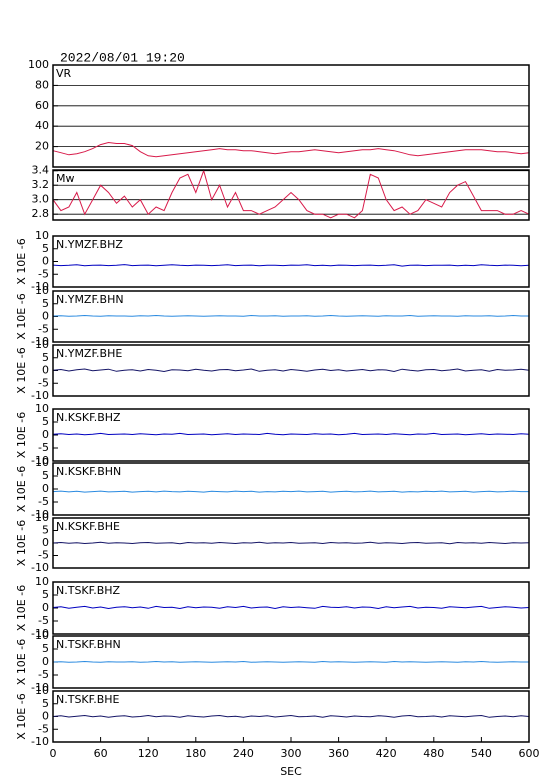 This screenshot has height=781, width=554. What do you see at coordinates (89, 244) in the screenshot?
I see `panel-label: N.YMZF.BHZ` at bounding box center [89, 244].